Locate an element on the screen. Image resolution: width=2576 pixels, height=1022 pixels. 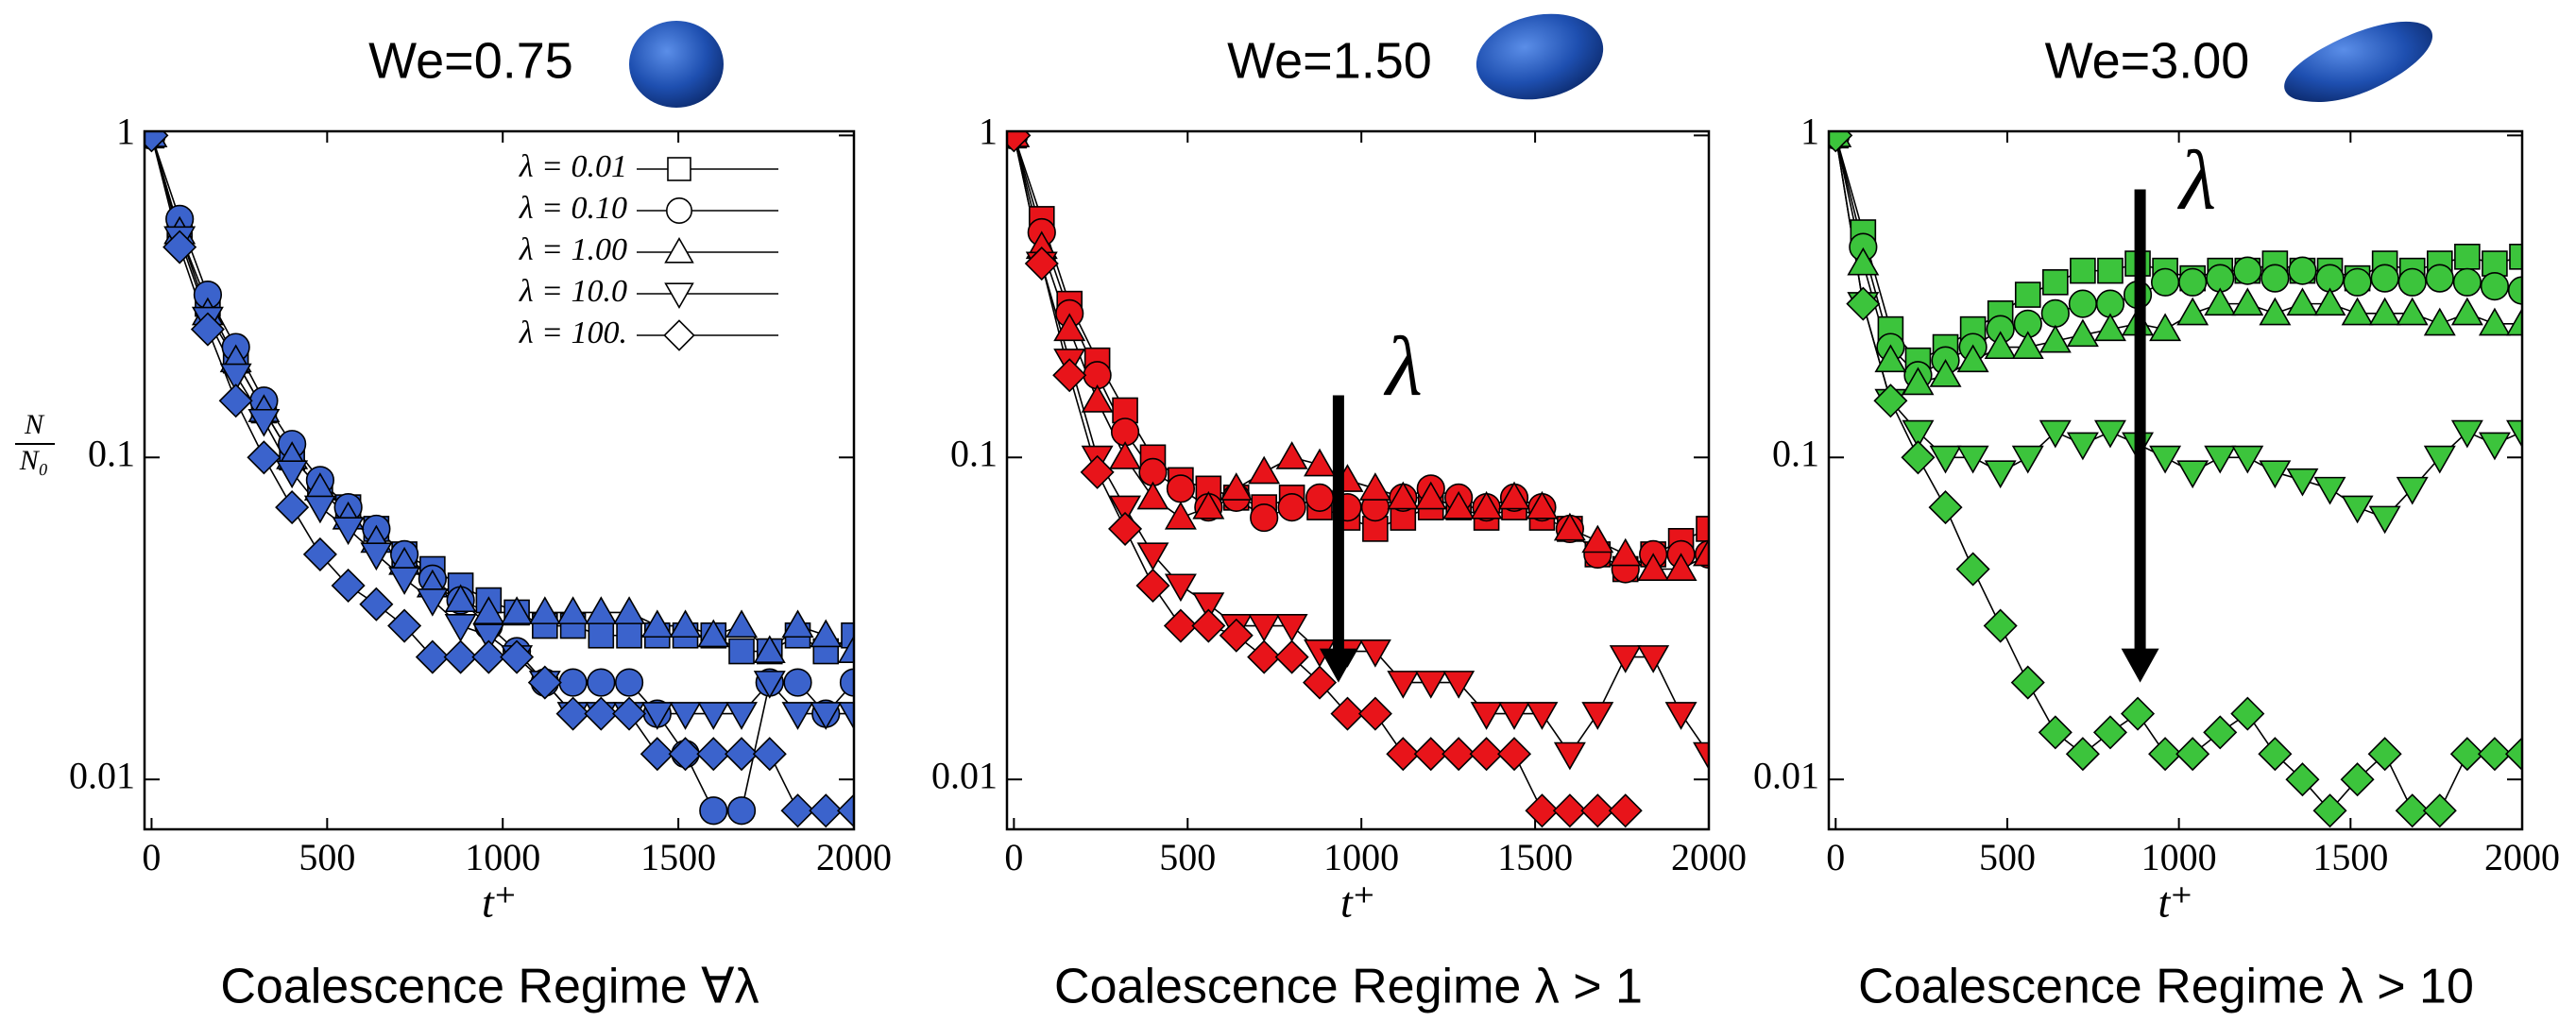
droplet-icon is located at coordinates (676, 64).